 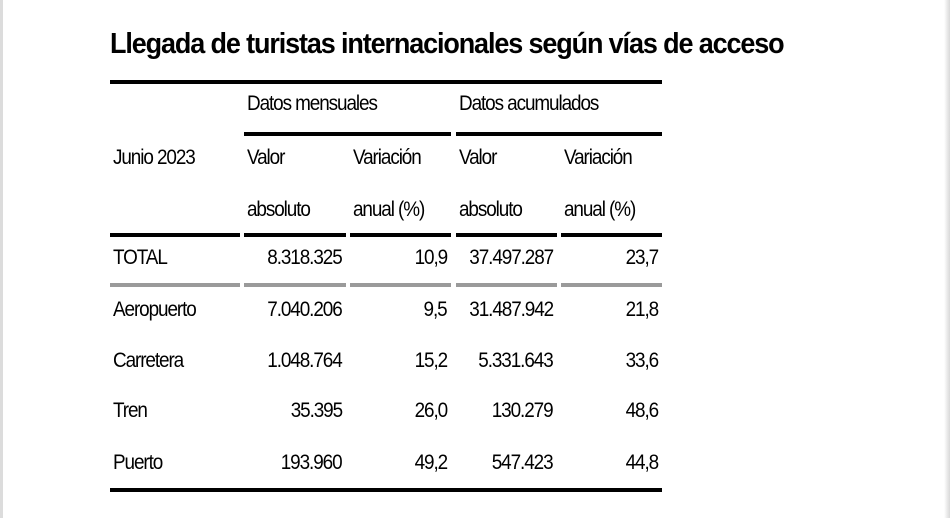 What do you see at coordinates (642, 360) in the screenshot?
I see `cumulative-variation: 33,6` at bounding box center [642, 360].